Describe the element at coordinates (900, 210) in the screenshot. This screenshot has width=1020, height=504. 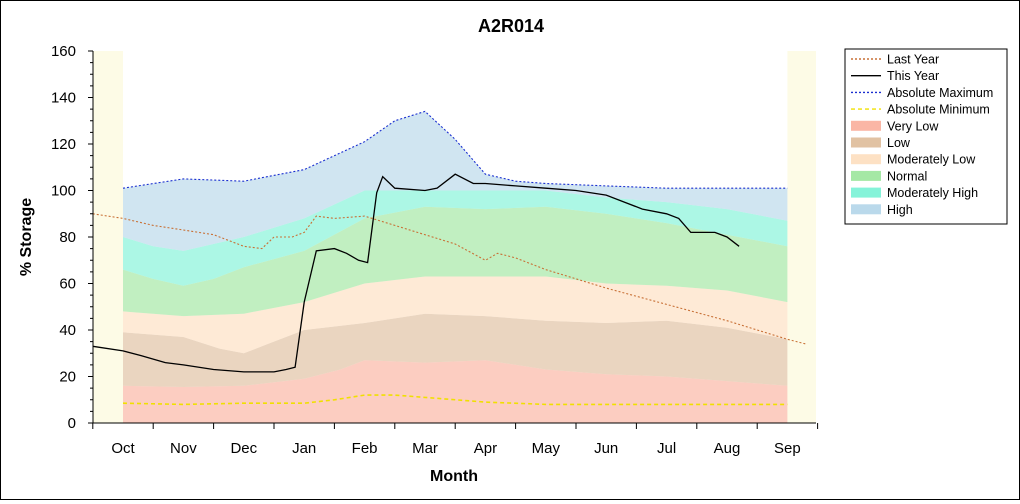
I see `legend-label: High` at that location.